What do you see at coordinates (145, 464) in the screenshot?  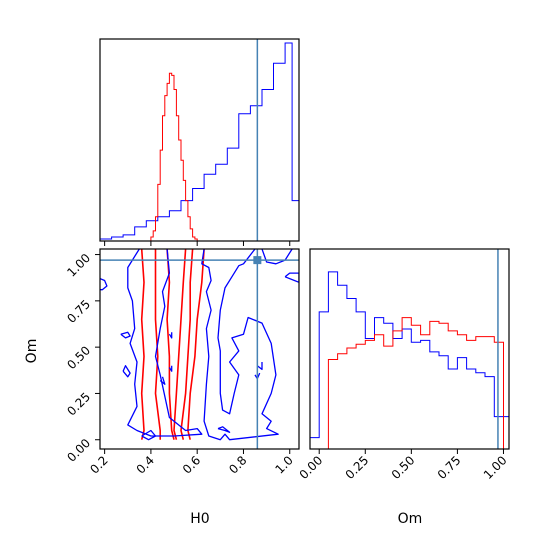 I see `h0-x-tick-label: 0.4` at bounding box center [145, 464].